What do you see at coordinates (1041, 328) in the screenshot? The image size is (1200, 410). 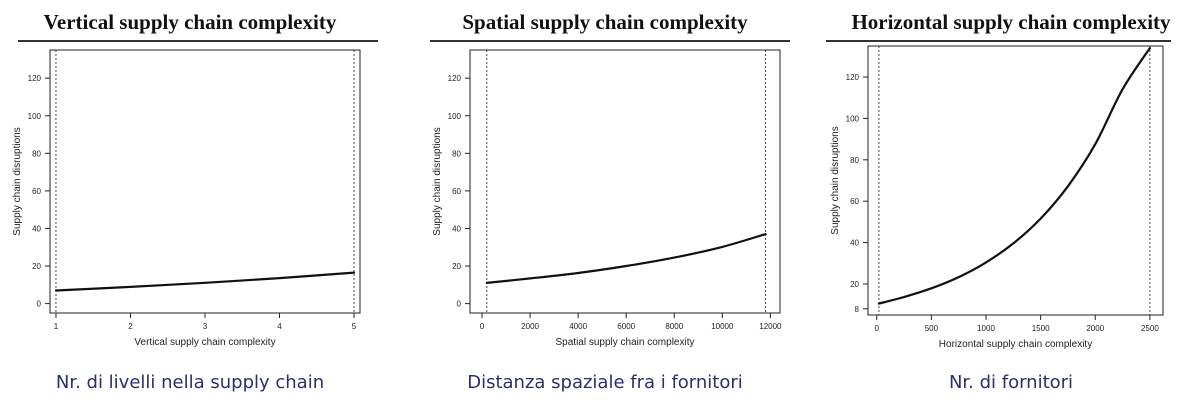 I see `x-tick-label: 1500` at bounding box center [1041, 328].